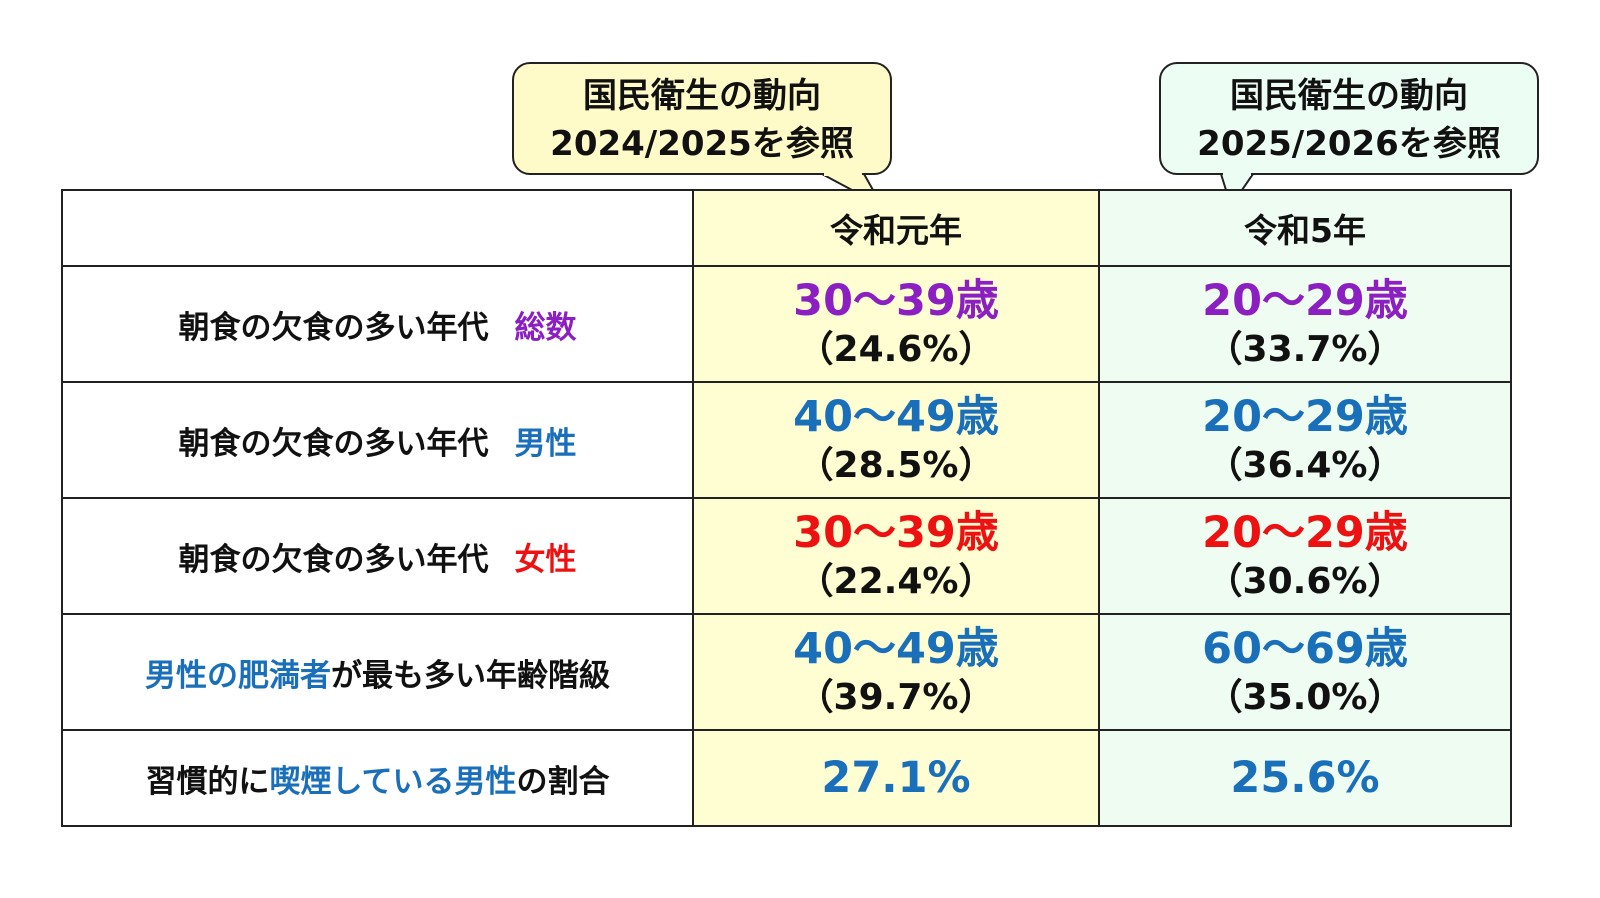 This screenshot has width=1600, height=898. I want to click on header-cell-reiwa-5: 令和5年, so click(1305, 228).